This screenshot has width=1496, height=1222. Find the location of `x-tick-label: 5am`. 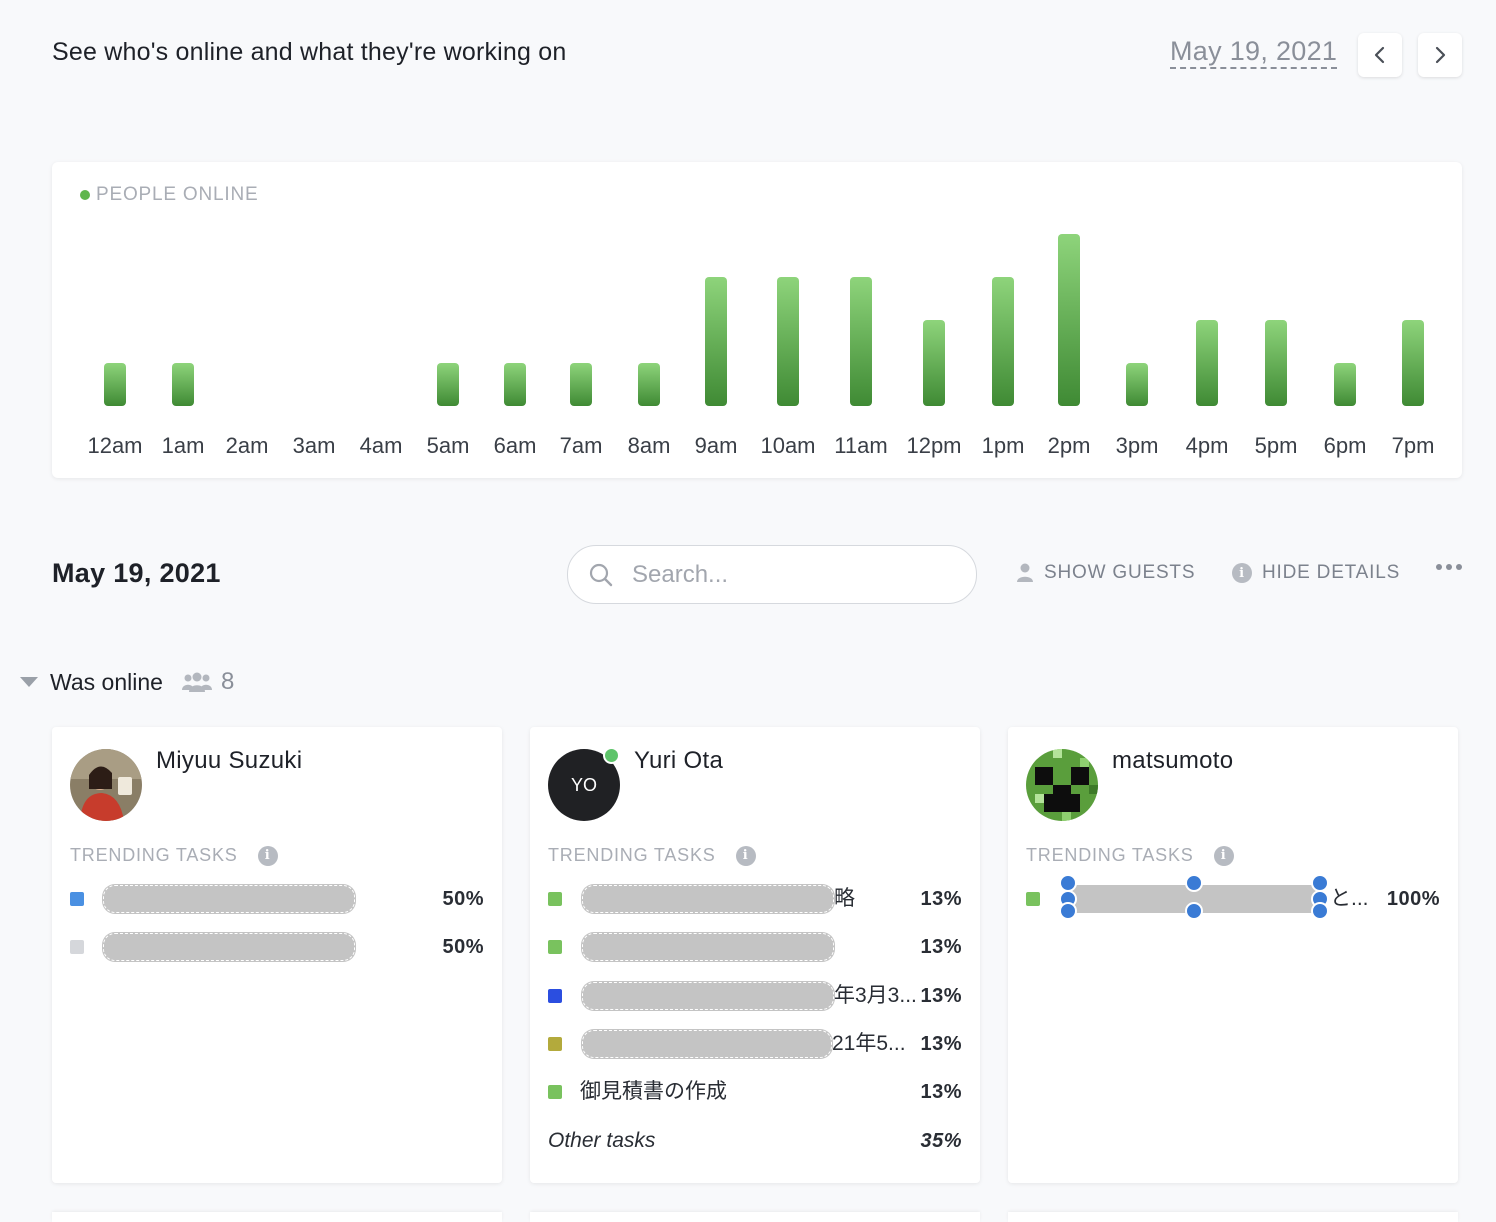

x-tick-label: 5am is located at coordinates (448, 445).